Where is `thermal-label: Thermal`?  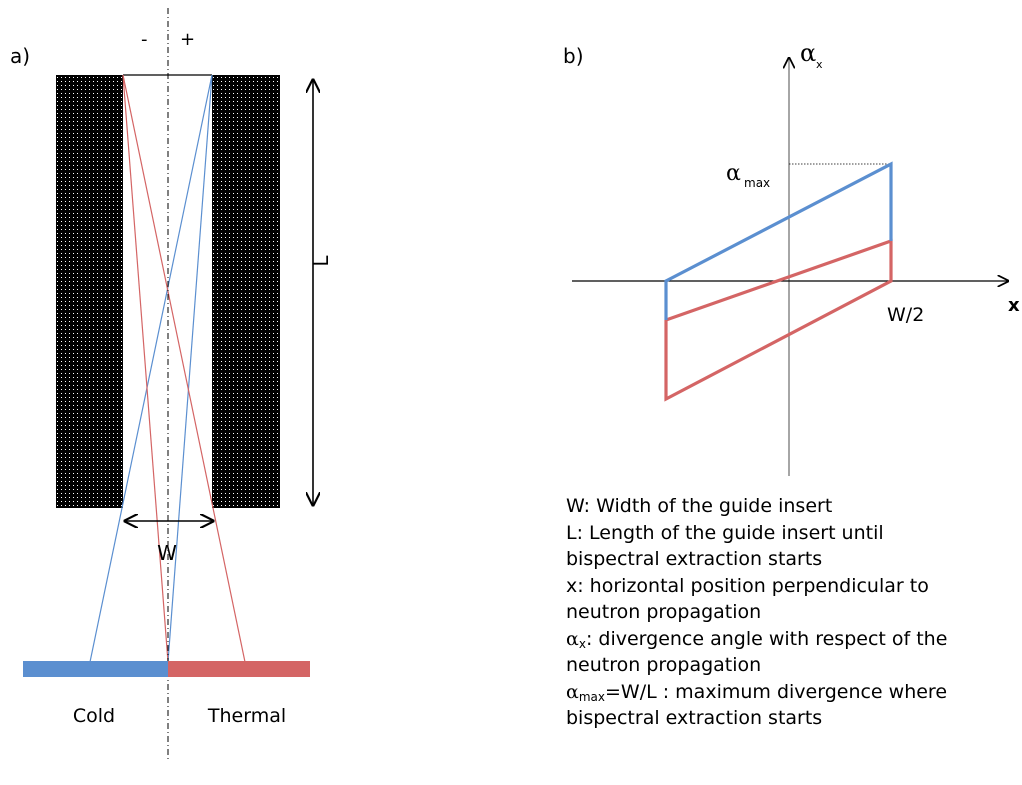 thermal-label: Thermal is located at coordinates (246, 716).